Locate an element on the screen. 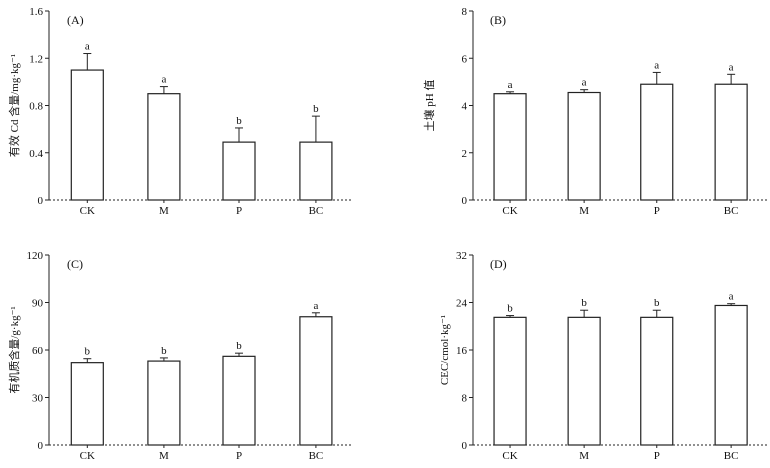  y-tick-label: 120 is located at coordinates (35, 256).